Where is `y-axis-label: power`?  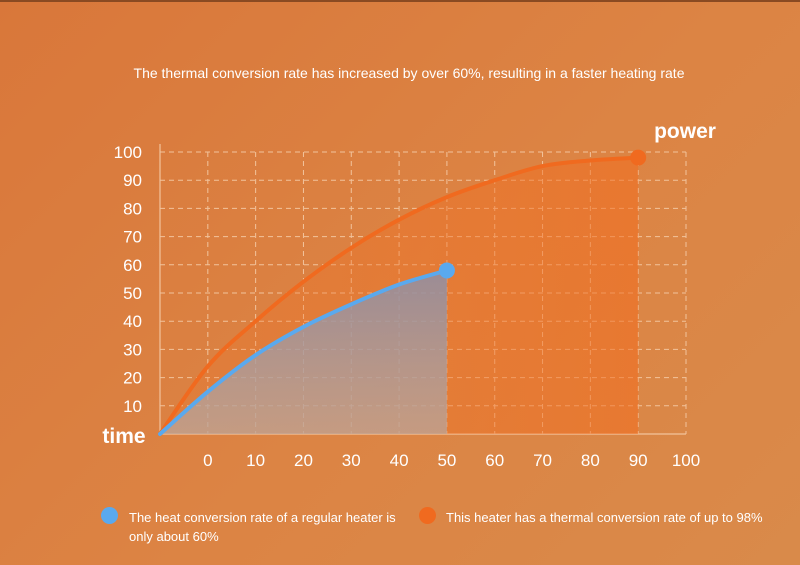 y-axis-label: power is located at coordinates (685, 131).